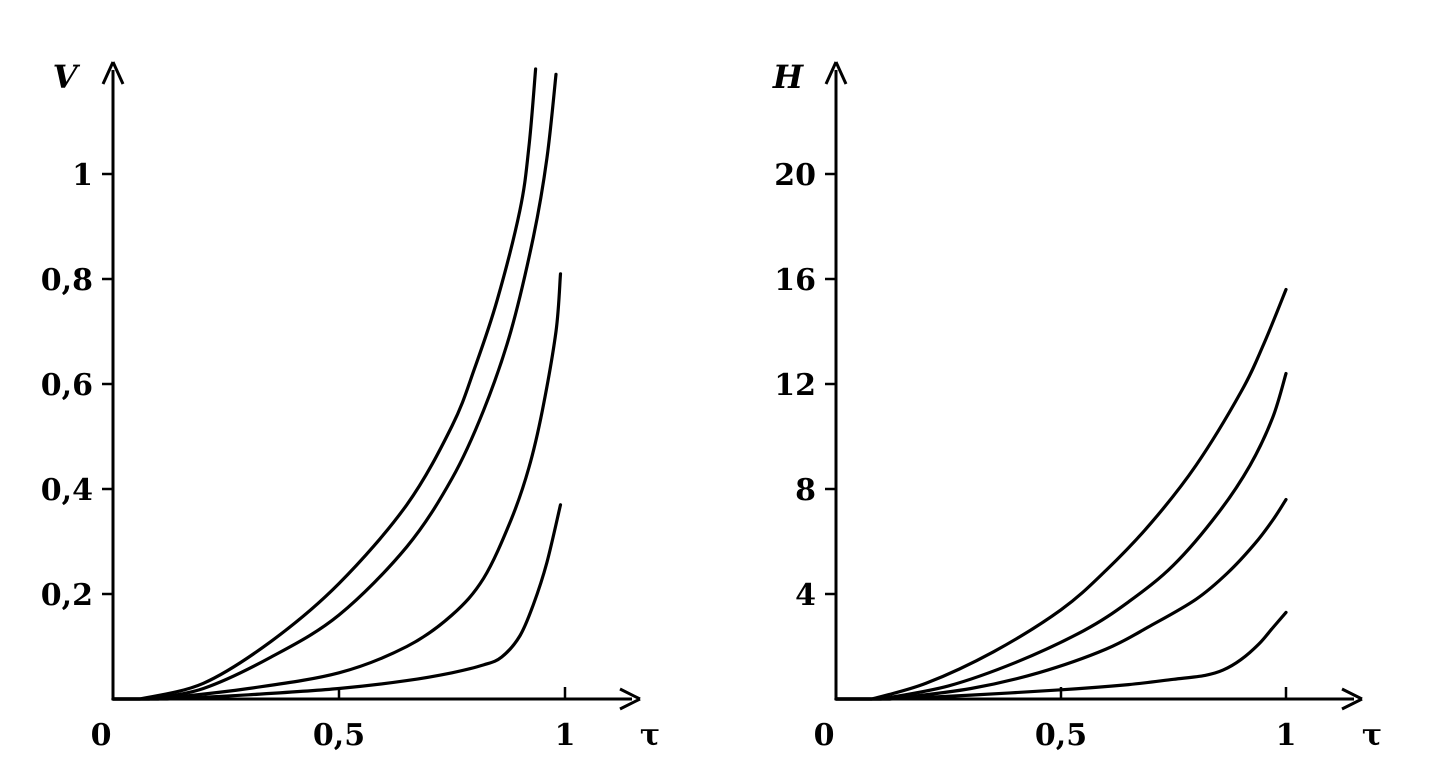  What do you see at coordinates (795, 175) in the screenshot?
I see `y-tick-label: 20` at bounding box center [795, 175].